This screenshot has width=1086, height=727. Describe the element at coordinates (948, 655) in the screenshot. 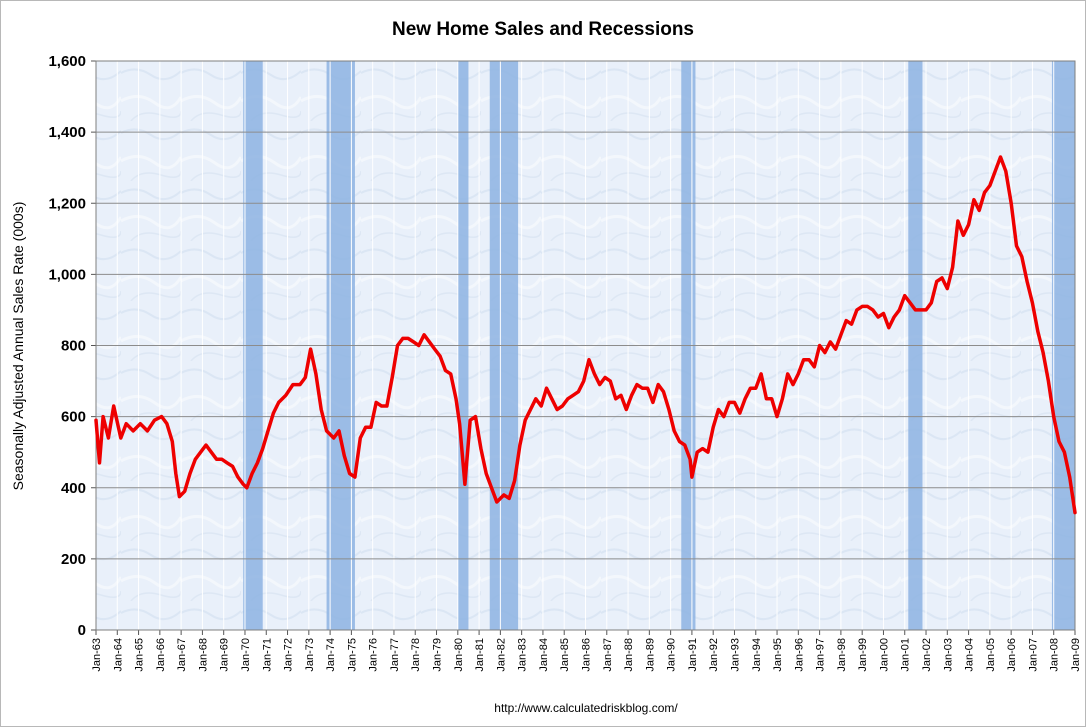

I see `x-tick-label: Jan-03` at that location.